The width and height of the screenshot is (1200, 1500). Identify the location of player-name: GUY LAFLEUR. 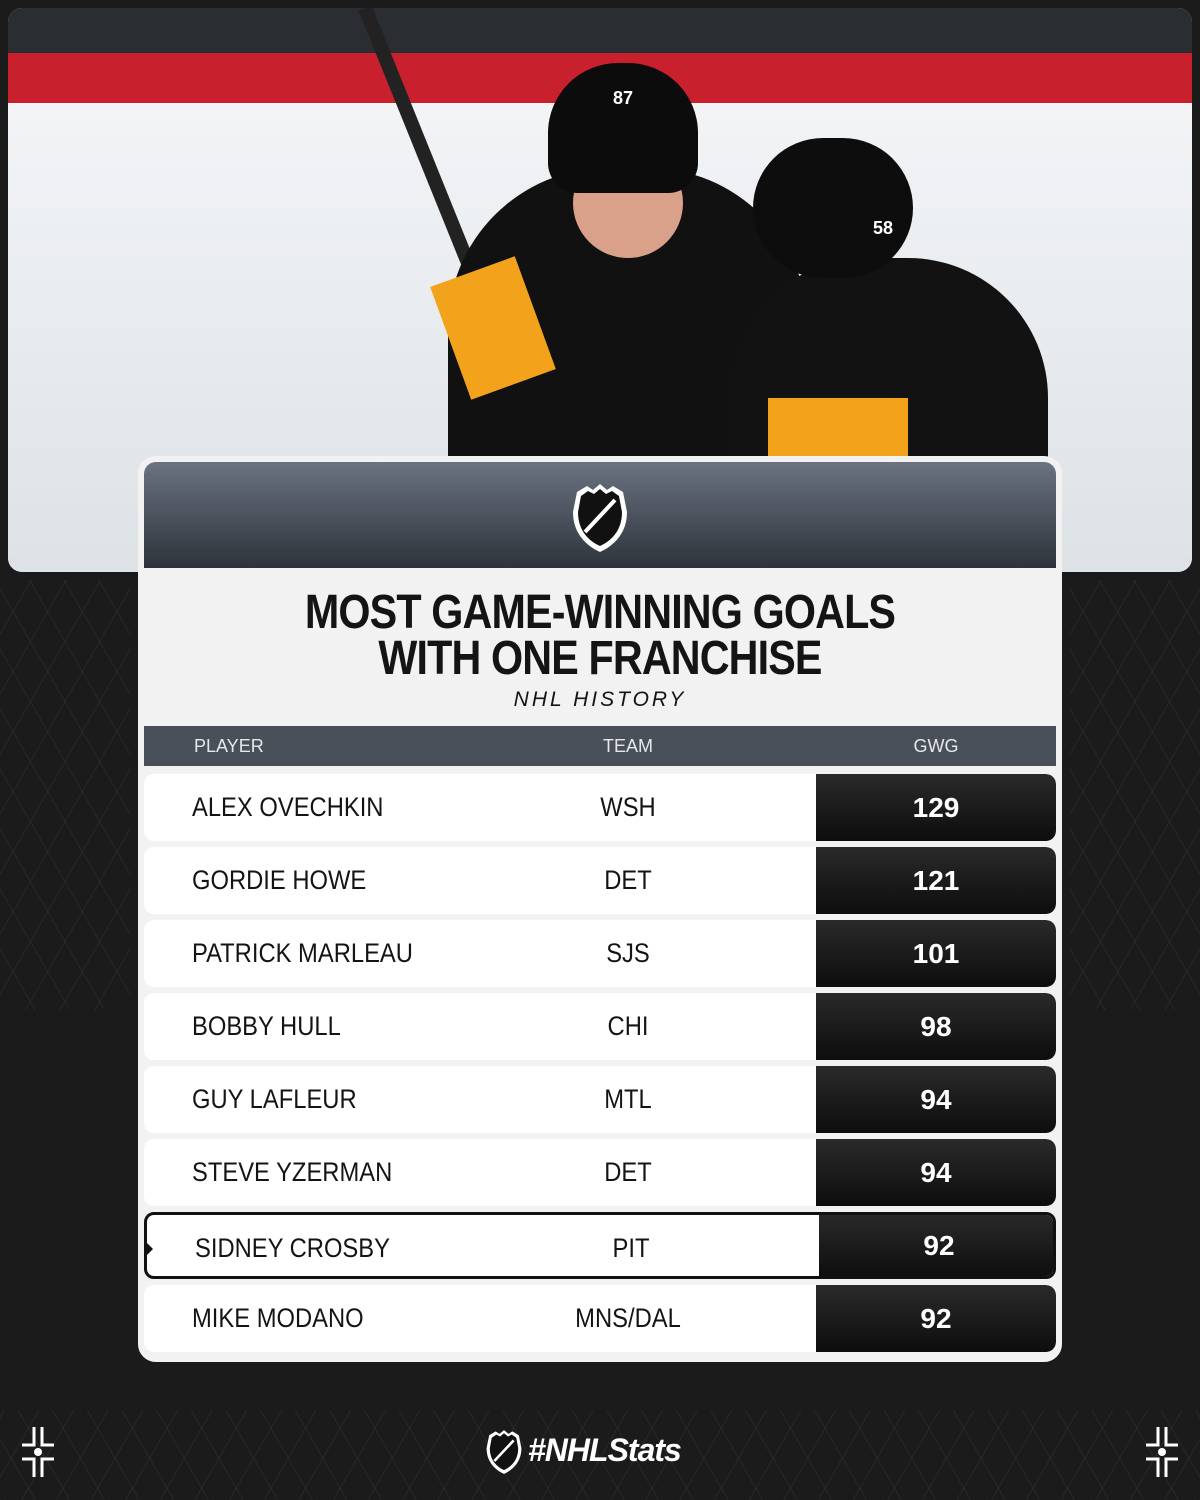
(274, 1099).